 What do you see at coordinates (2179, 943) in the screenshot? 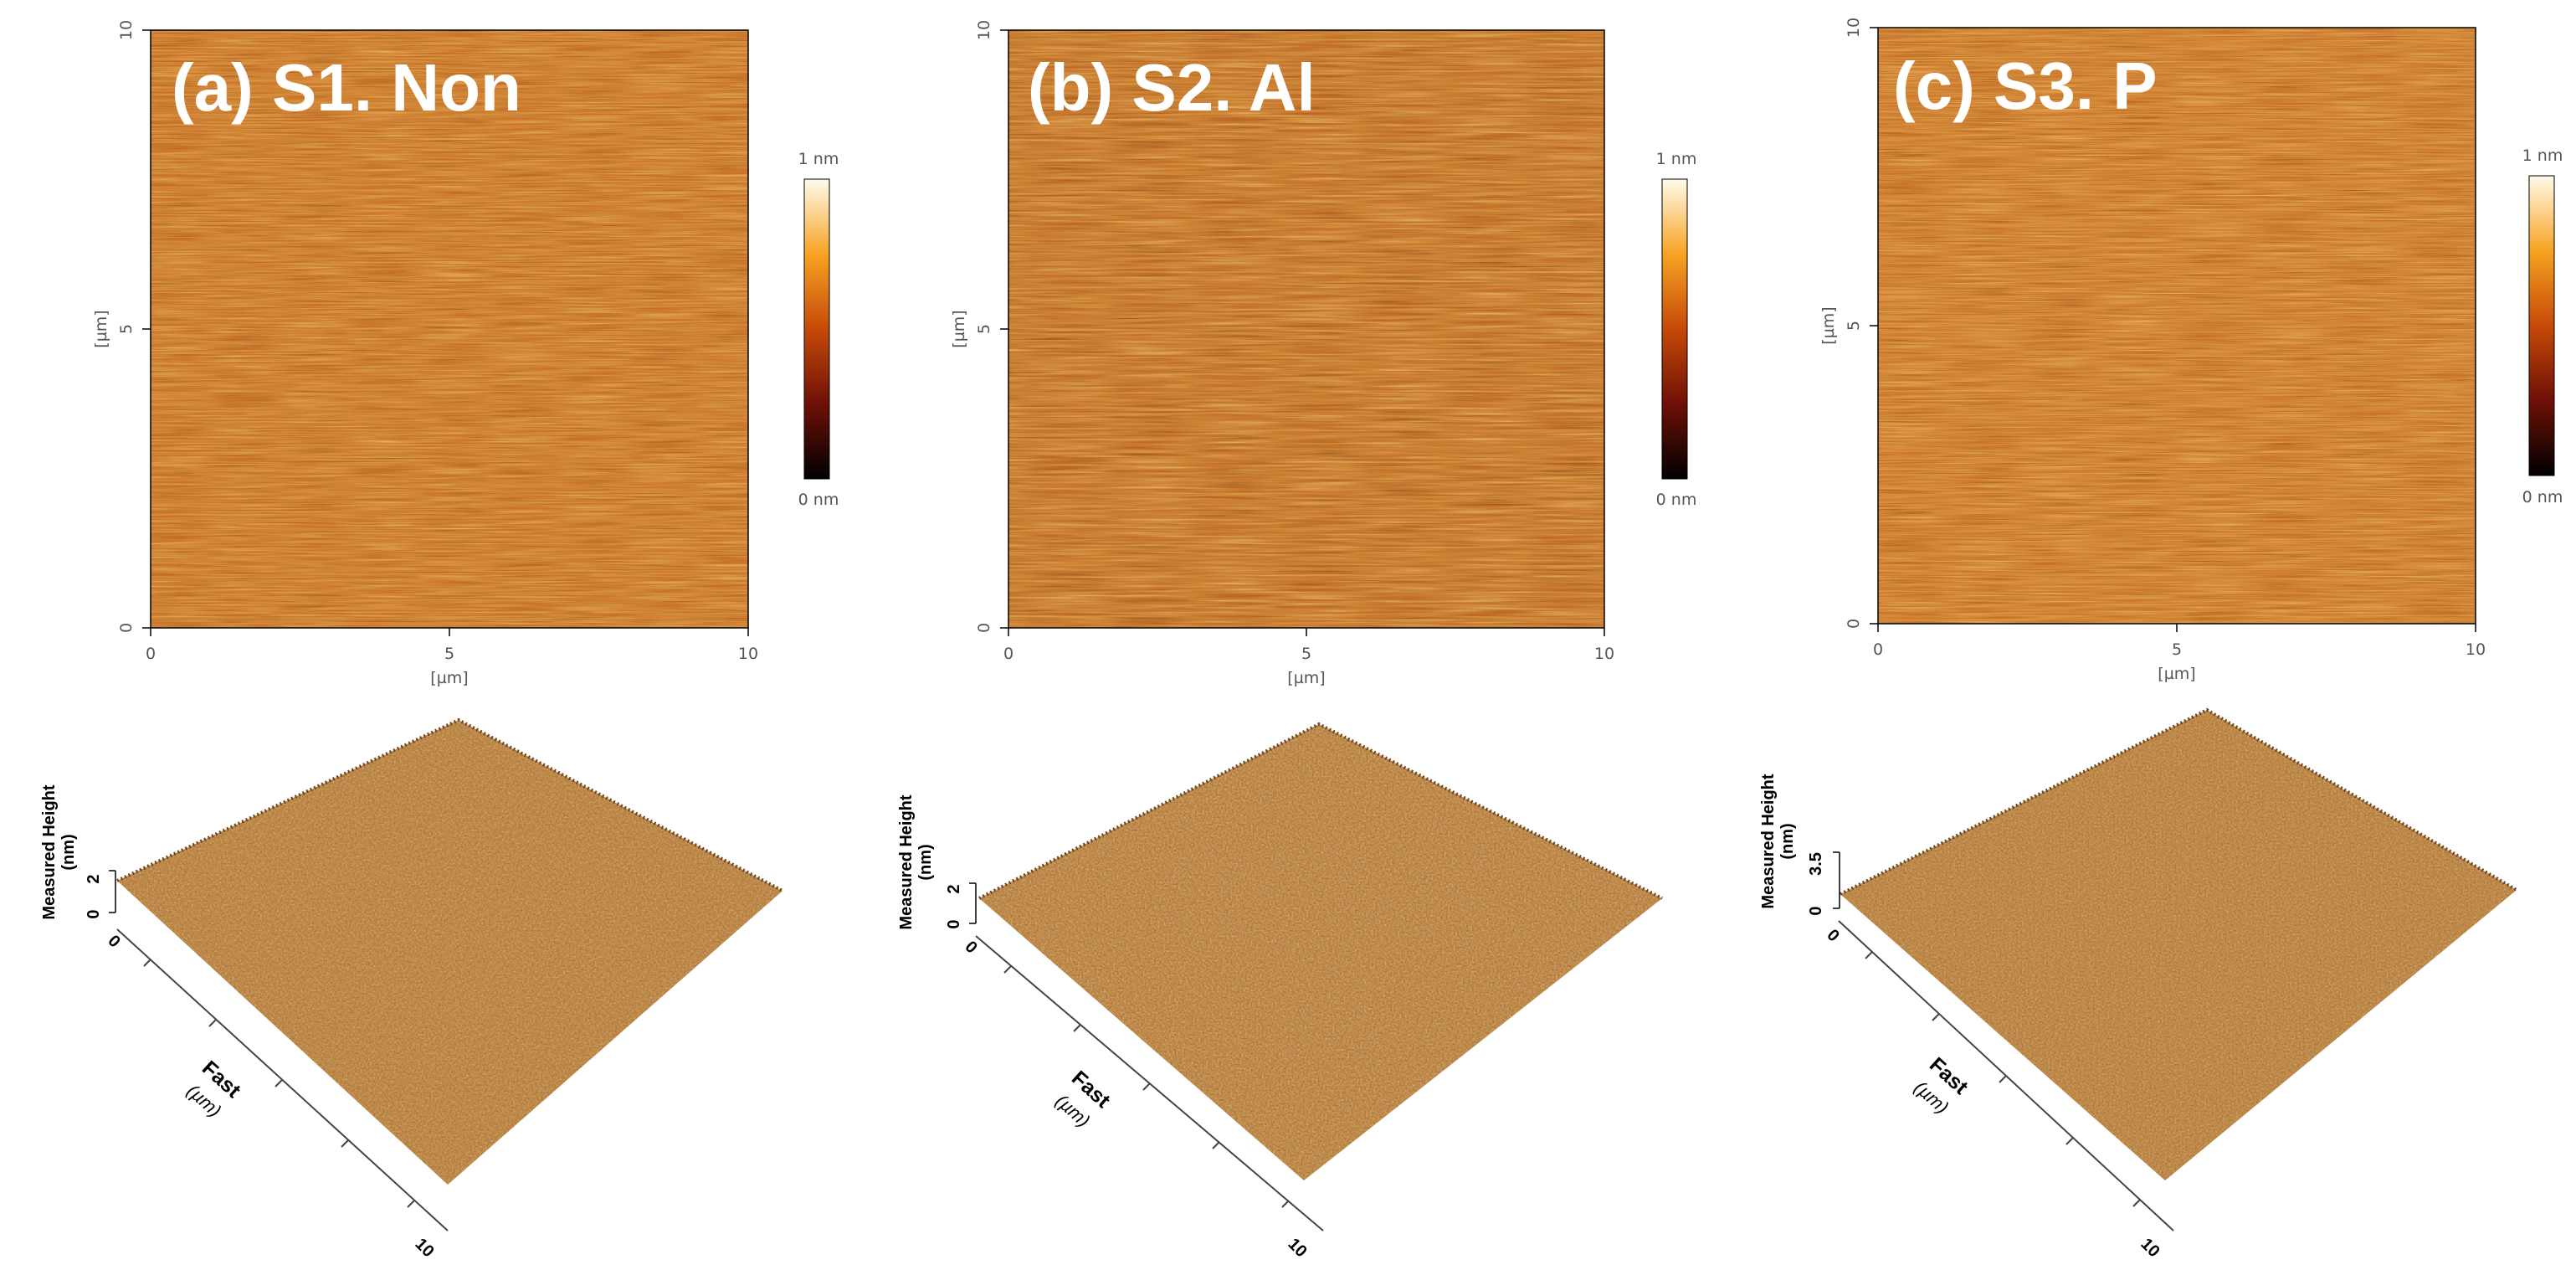
I see `surface-3d` at bounding box center [2179, 943].